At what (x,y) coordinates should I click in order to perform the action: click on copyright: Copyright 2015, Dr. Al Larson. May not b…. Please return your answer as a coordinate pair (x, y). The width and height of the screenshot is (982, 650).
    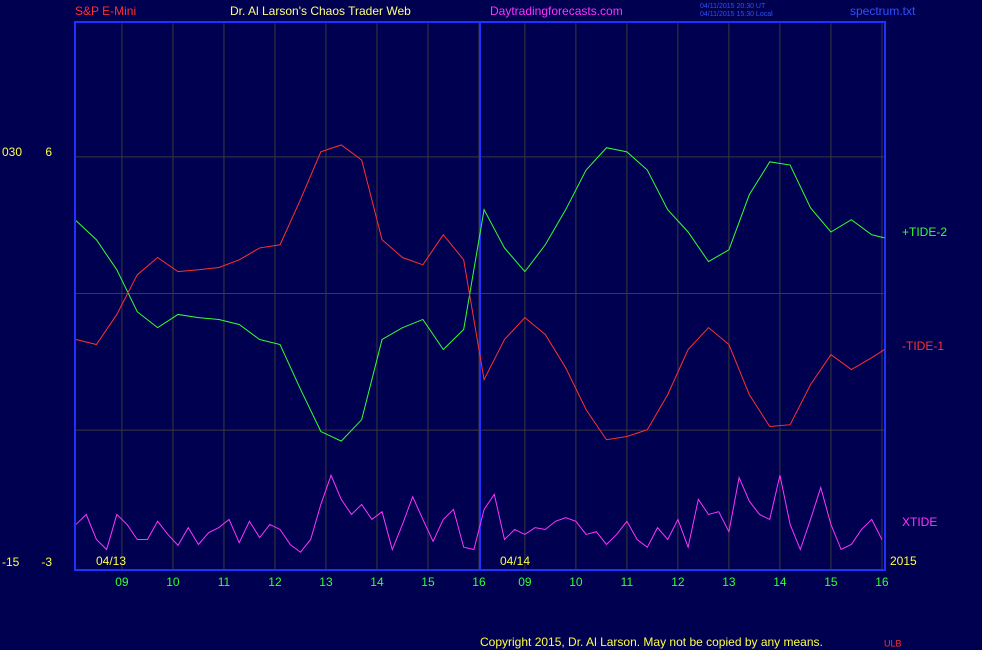
    Looking at the image, I should click on (651, 642).